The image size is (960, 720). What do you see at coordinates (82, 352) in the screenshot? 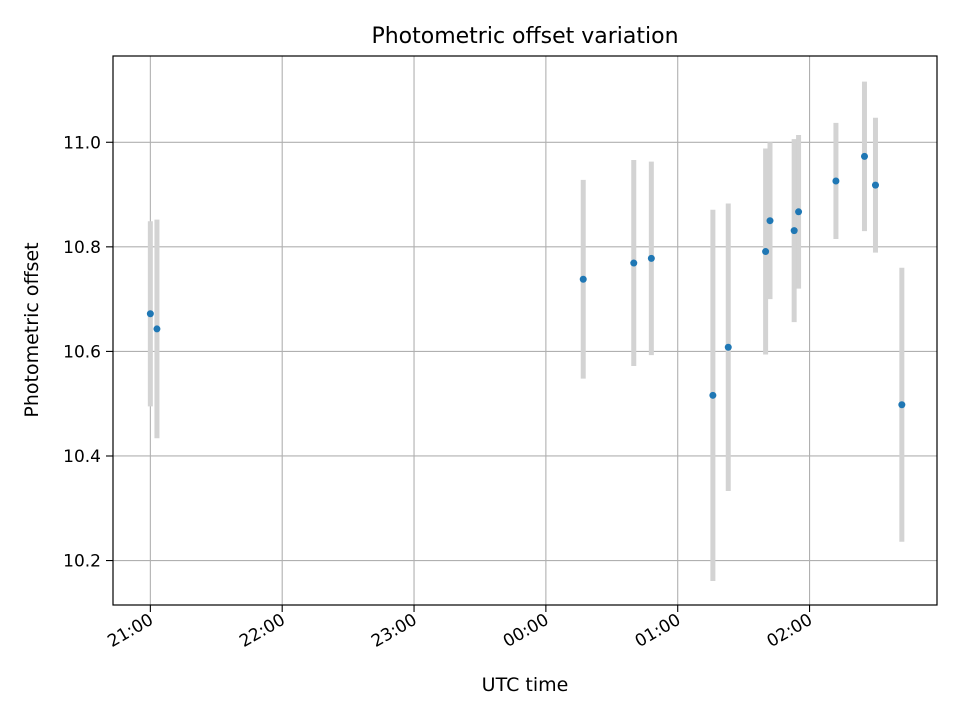
I see `y-tick-label: 10.6` at bounding box center [82, 352].